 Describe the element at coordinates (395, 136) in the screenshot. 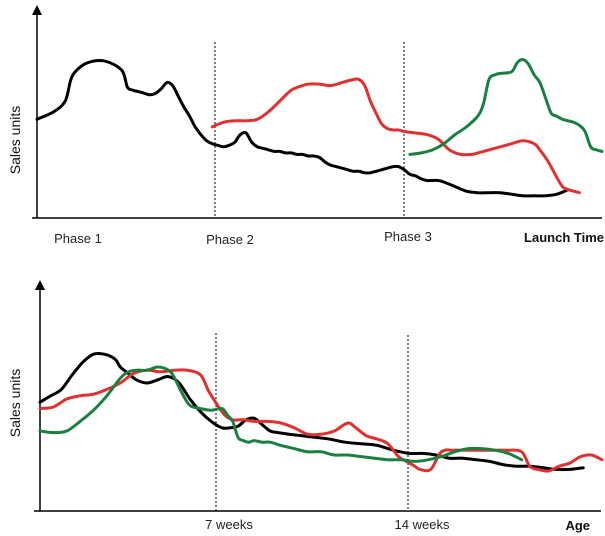

I see `series-line-red-top` at that location.